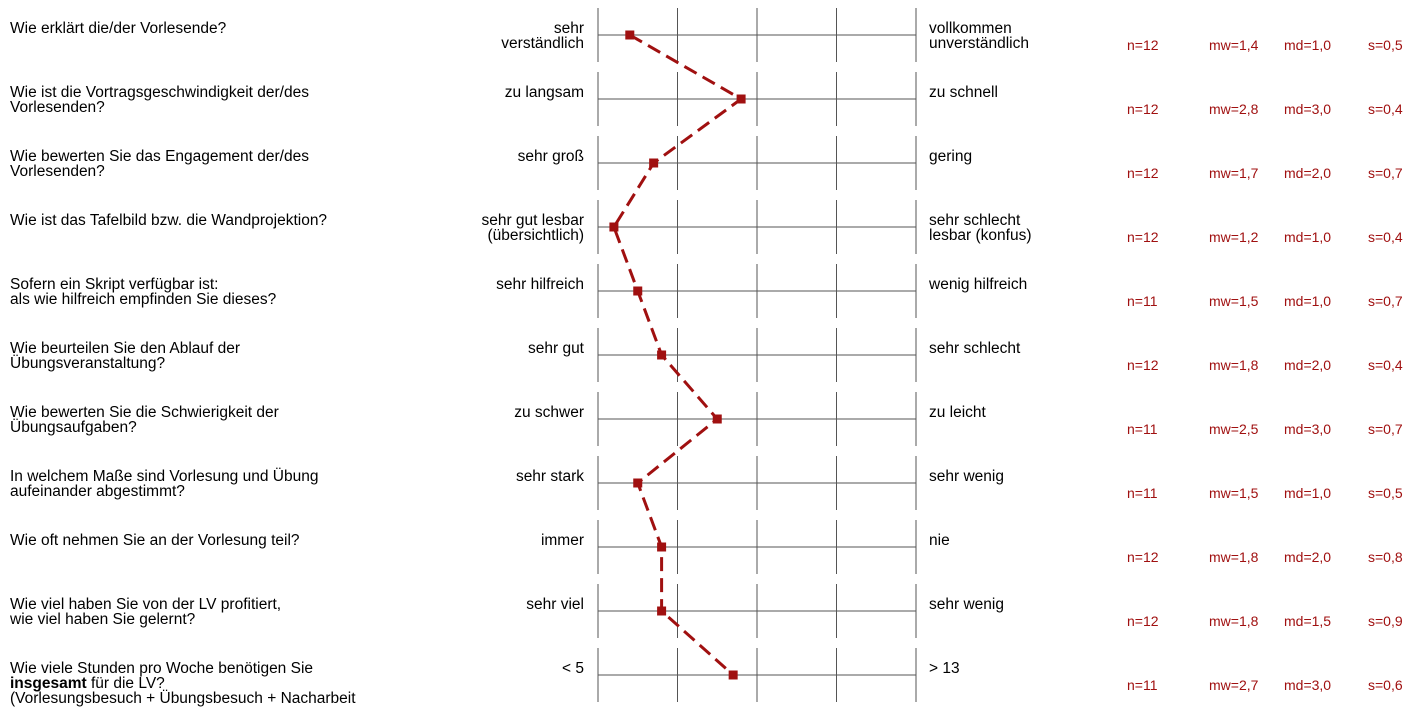  I want to click on text-line: zu schwer, so click(549, 412).